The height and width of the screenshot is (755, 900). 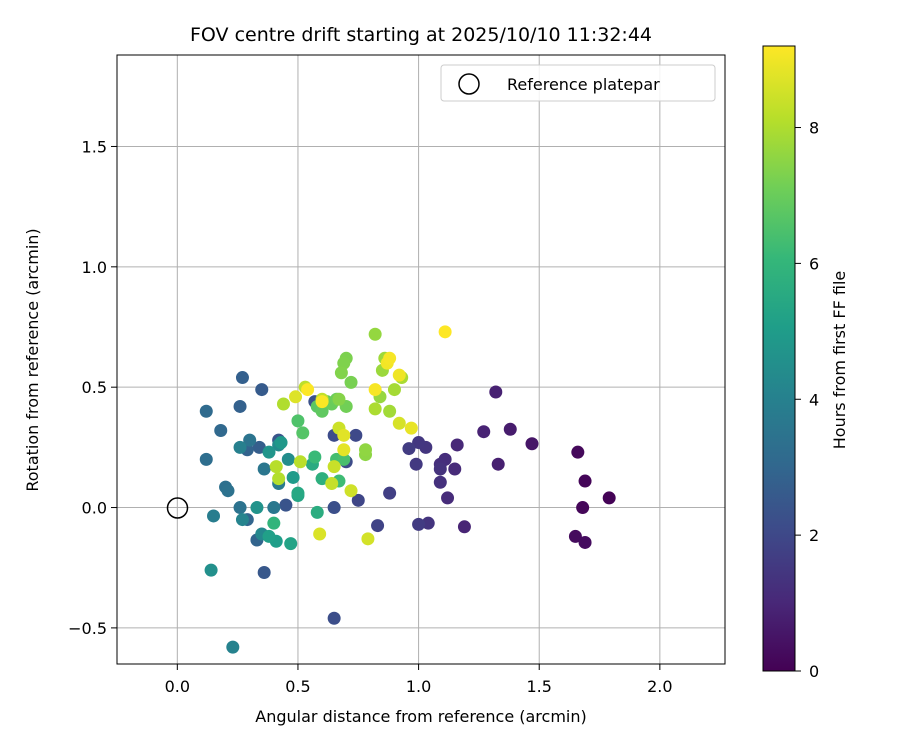 I want to click on legend-marker-icon, so click(x=469, y=84).